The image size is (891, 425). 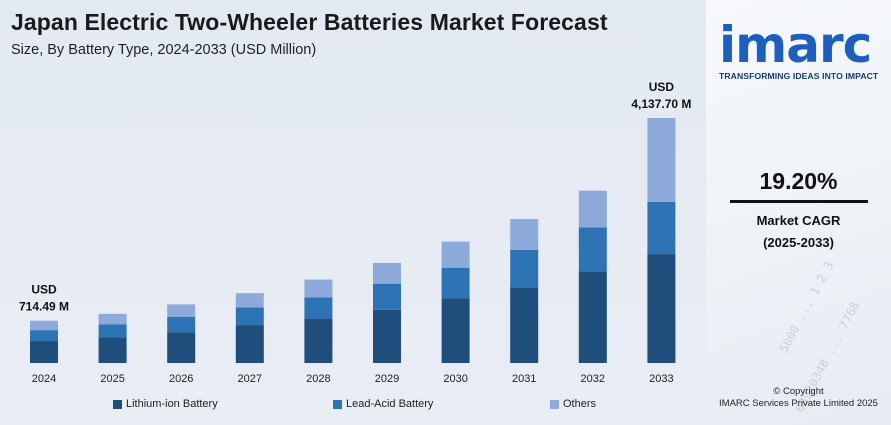 I want to click on total-label-value: 714.49 M, so click(x=44, y=307).